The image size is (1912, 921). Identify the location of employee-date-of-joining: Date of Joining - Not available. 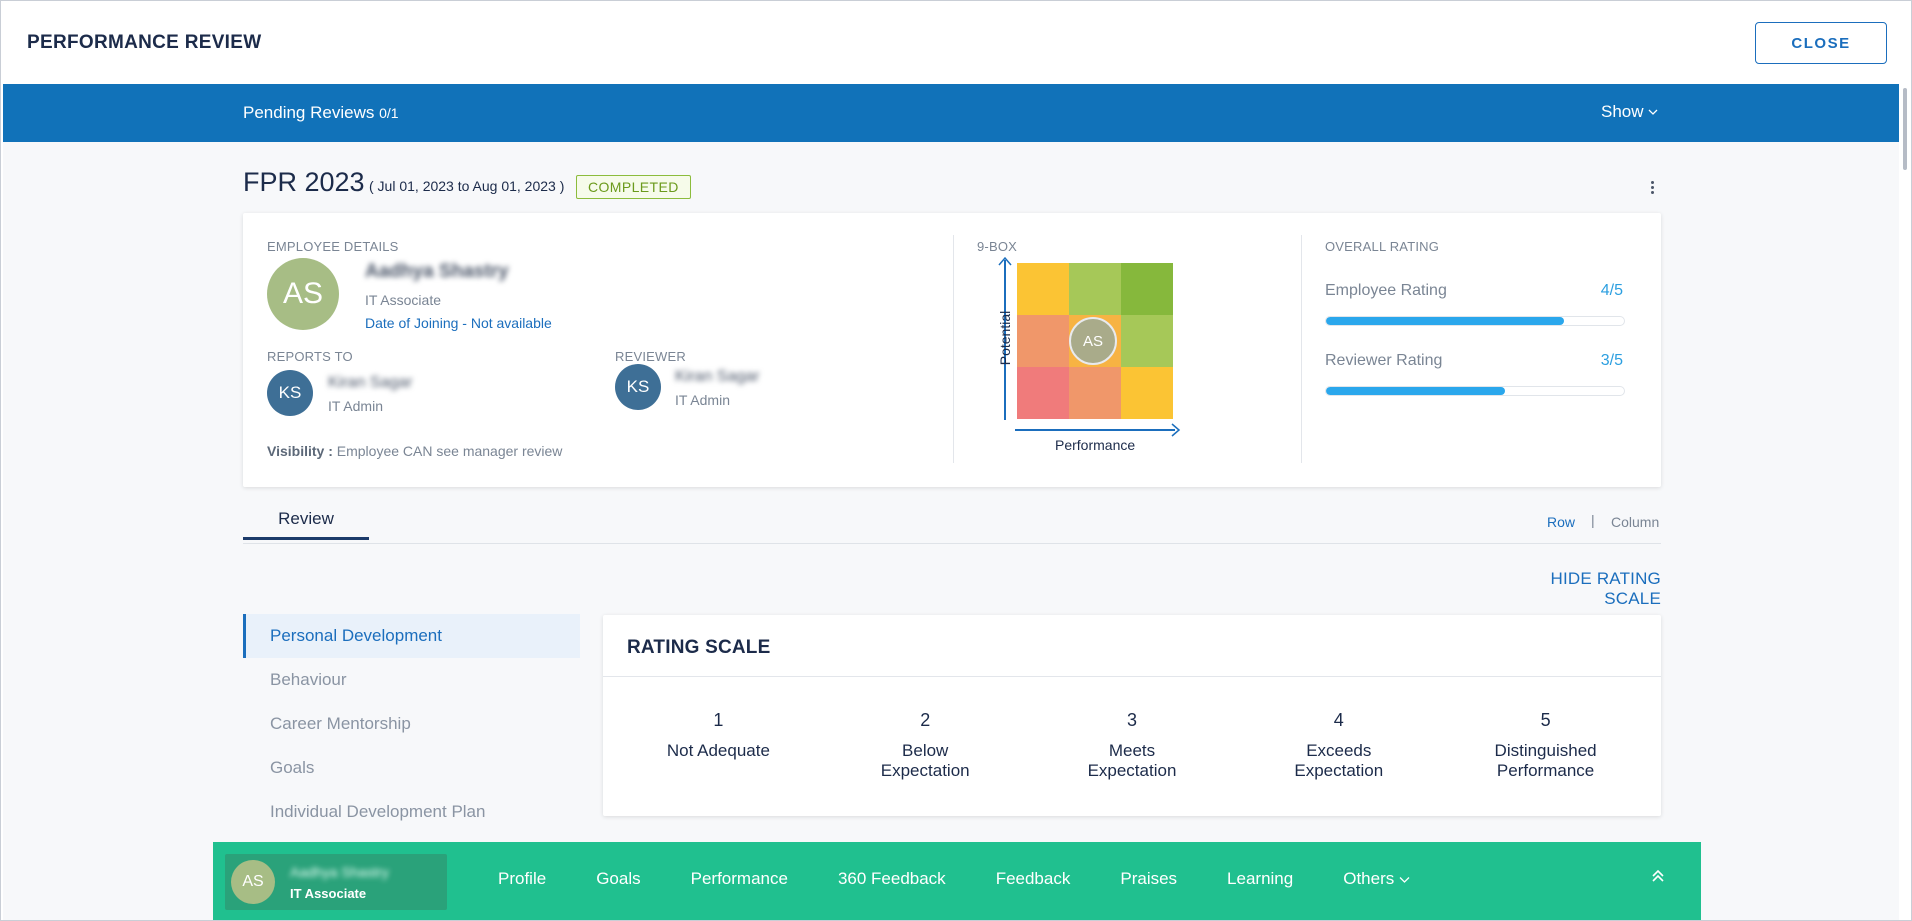
(458, 323).